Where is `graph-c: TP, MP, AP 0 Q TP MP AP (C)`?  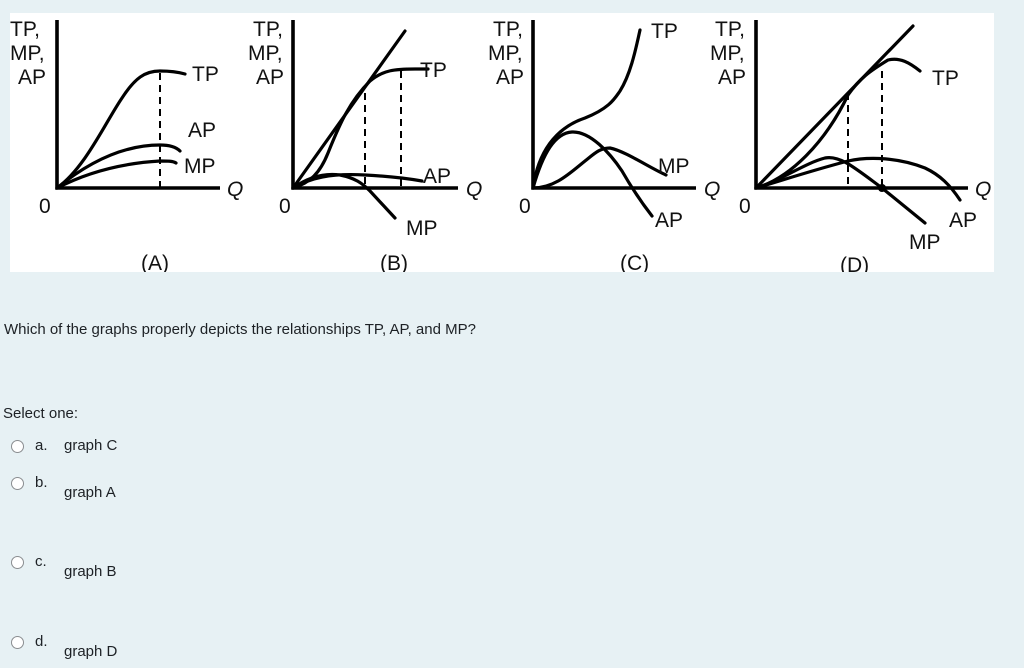
graph-c: TP, MP, AP 0 Q TP MP AP (C) is located at coordinates (604, 145).